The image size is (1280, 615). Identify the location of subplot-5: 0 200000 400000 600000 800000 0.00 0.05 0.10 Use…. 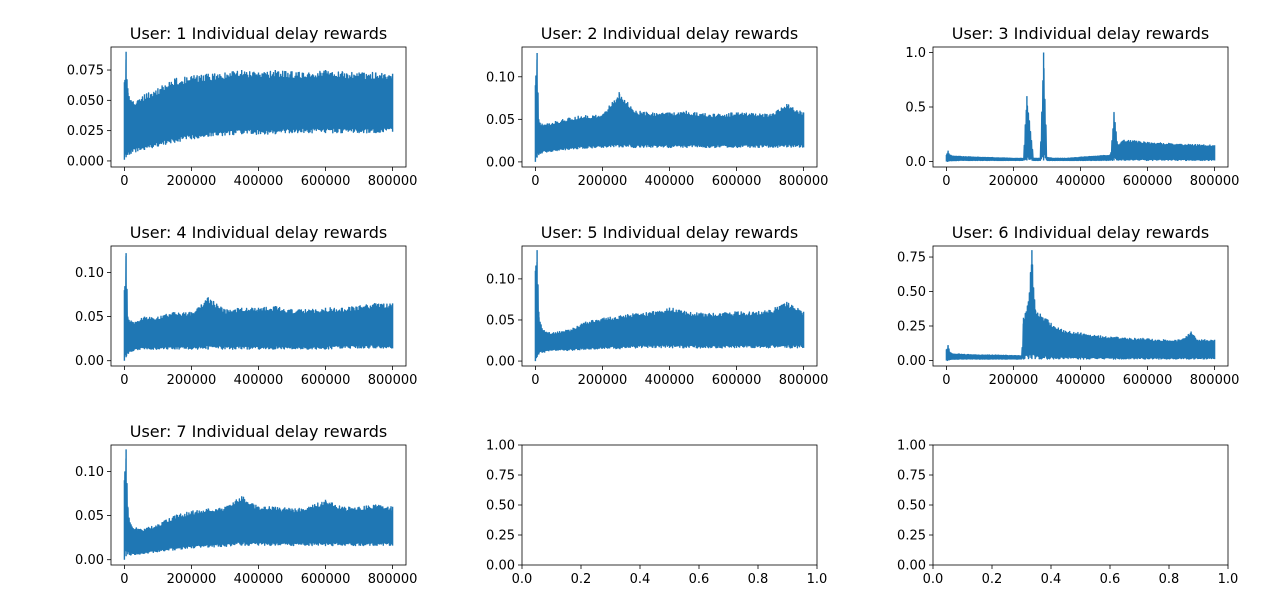
(657, 305).